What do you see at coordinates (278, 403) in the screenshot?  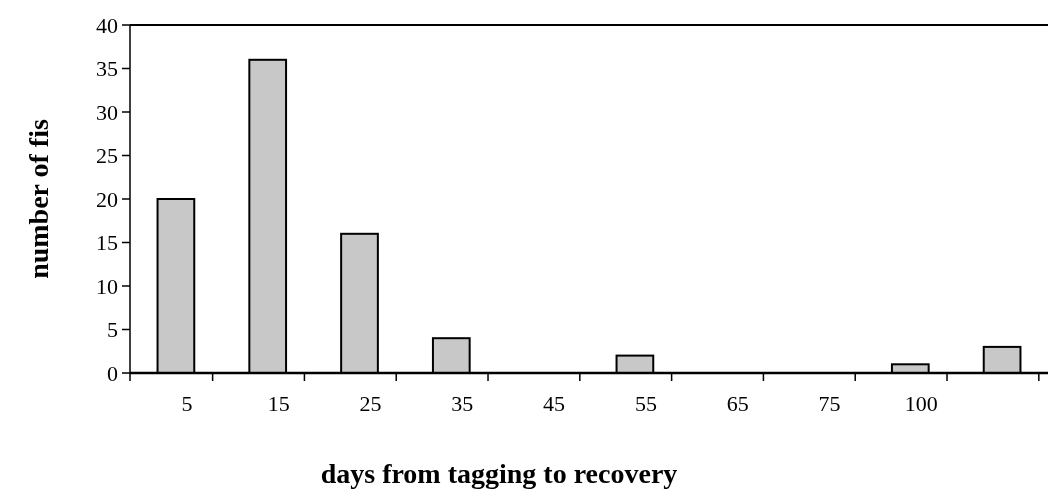 I see `x-tick-label: 15` at bounding box center [278, 403].